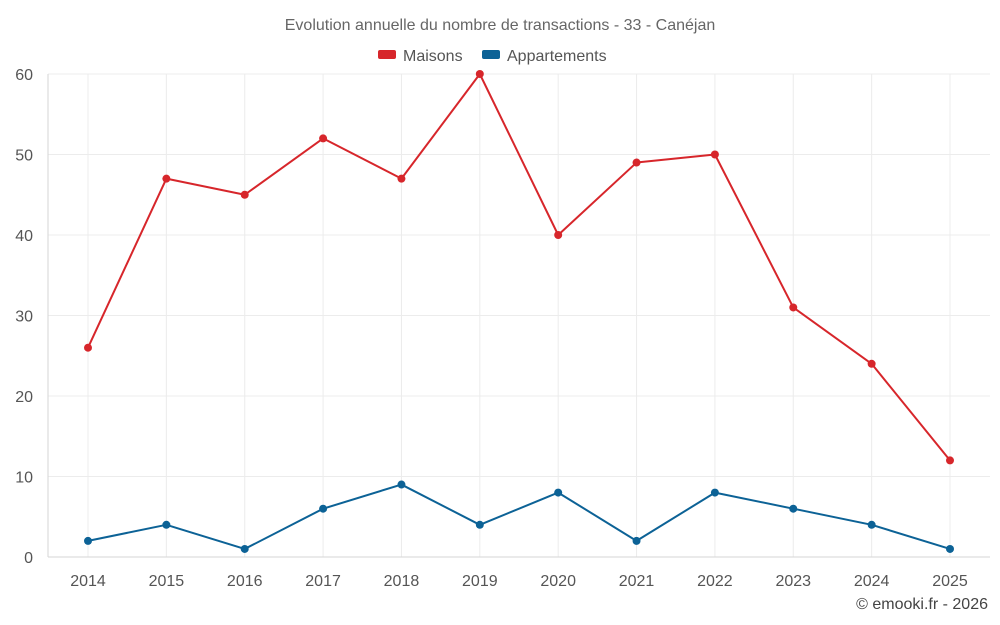 The image size is (1000, 625). I want to click on legend-item-appartements: Appartements, so click(544, 56).